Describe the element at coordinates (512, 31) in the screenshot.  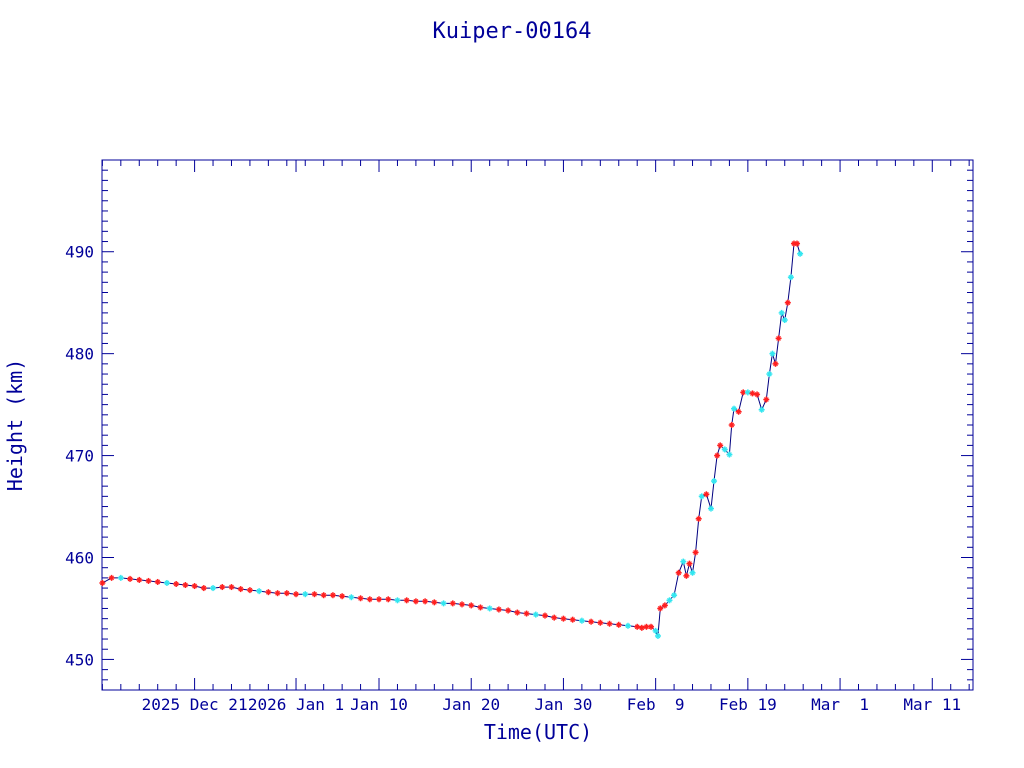
I see `chart-title: Kuiper-00164` at that location.